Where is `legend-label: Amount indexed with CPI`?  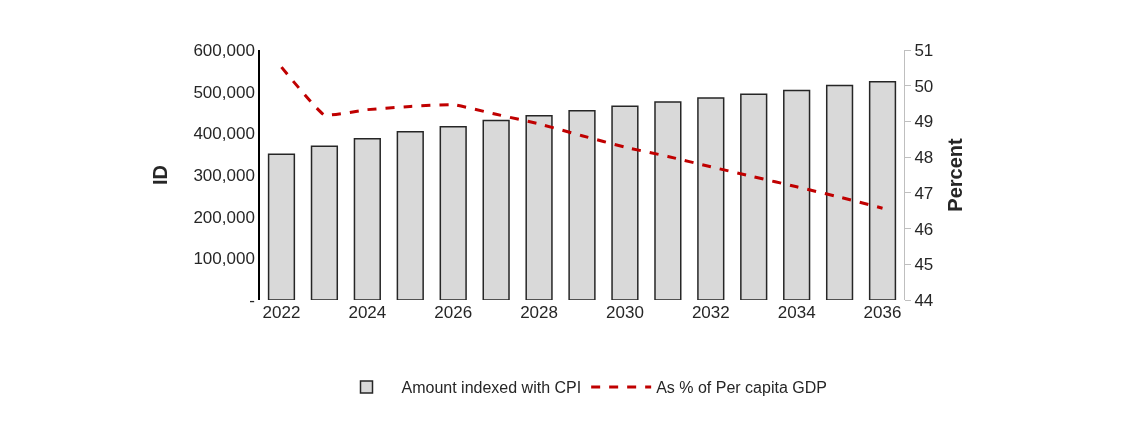
legend-label: Amount indexed with CPI is located at coordinates (491, 388).